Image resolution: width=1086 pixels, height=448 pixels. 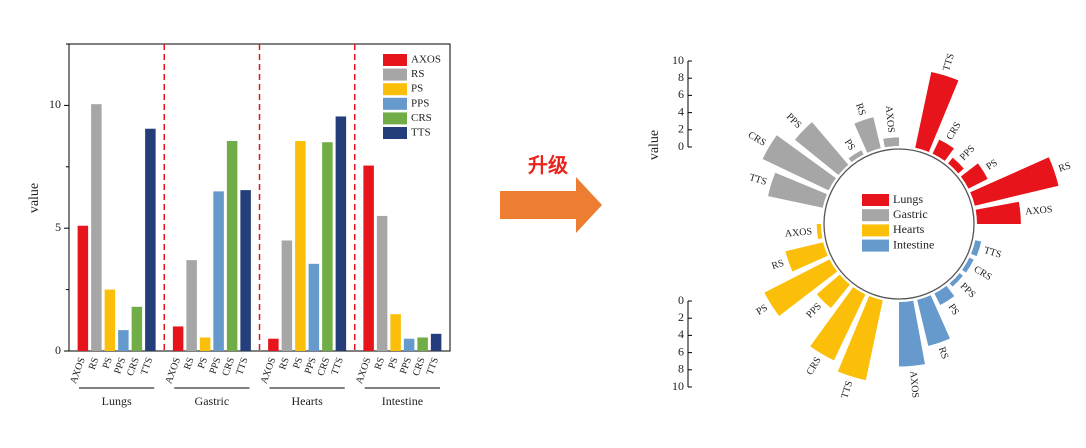 What do you see at coordinates (968, 265) in the screenshot?
I see `radial-bar-intestine-crs` at bounding box center [968, 265].